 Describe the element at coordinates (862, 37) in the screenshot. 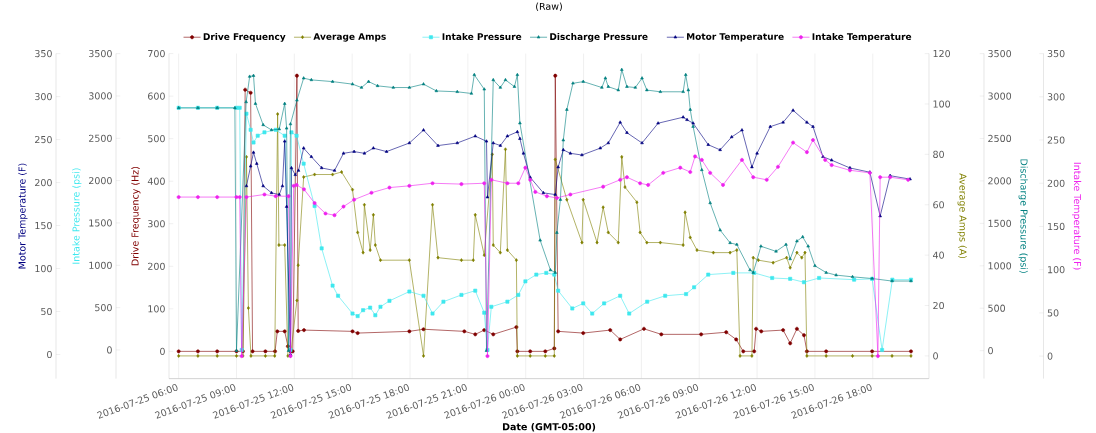

I see `legend-label: Intake Temperature` at that location.